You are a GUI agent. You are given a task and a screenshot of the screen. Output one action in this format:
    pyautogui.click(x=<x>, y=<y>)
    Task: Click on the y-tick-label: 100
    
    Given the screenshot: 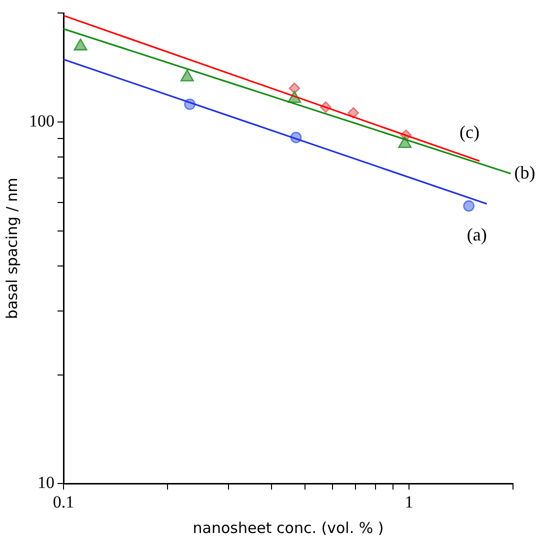 What is the action you would take?
    pyautogui.click(x=41, y=121)
    